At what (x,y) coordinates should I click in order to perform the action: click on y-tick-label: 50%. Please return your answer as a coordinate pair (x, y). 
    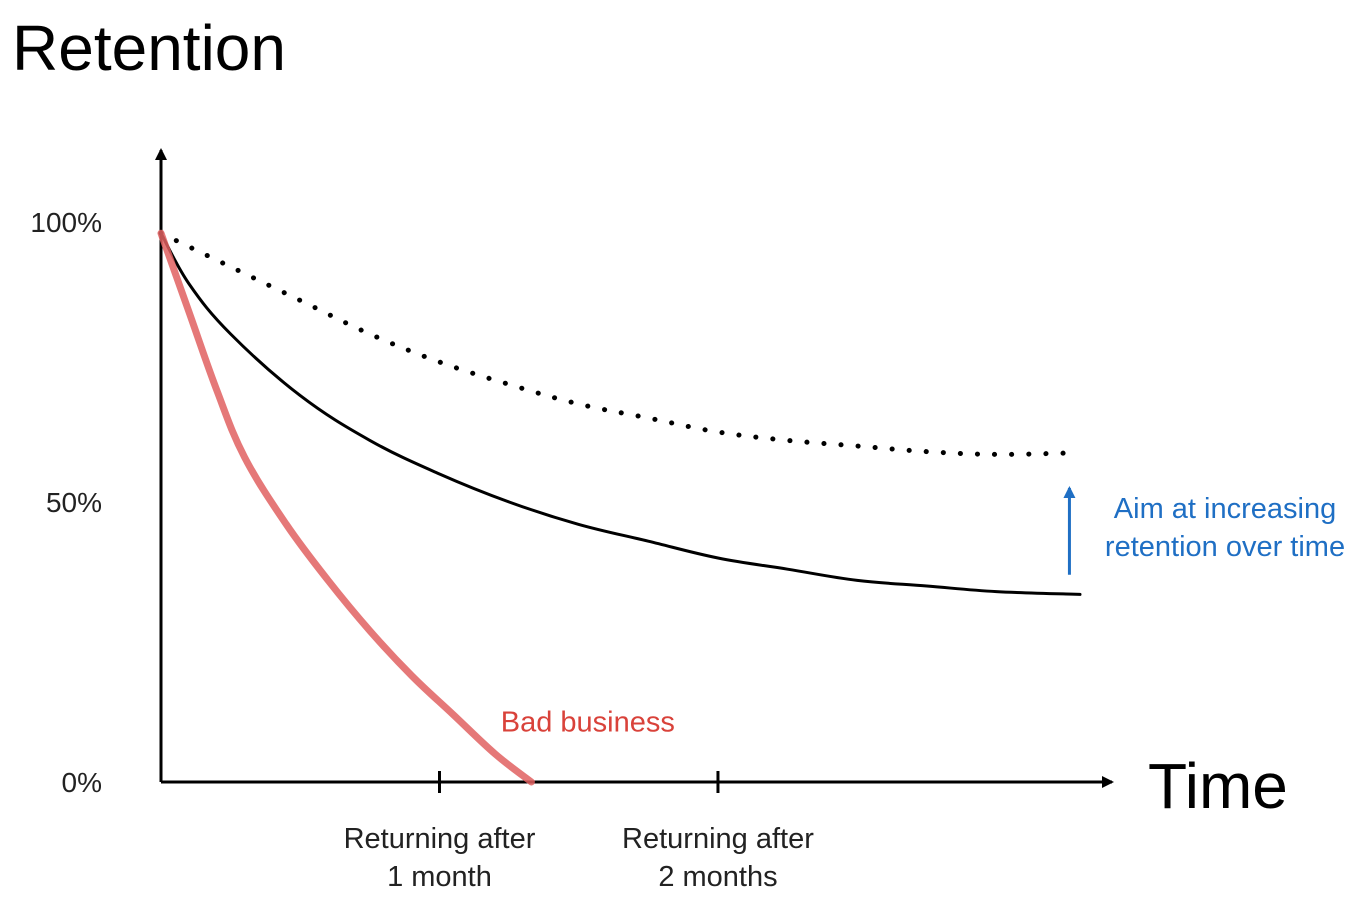
    Looking at the image, I should click on (74, 502).